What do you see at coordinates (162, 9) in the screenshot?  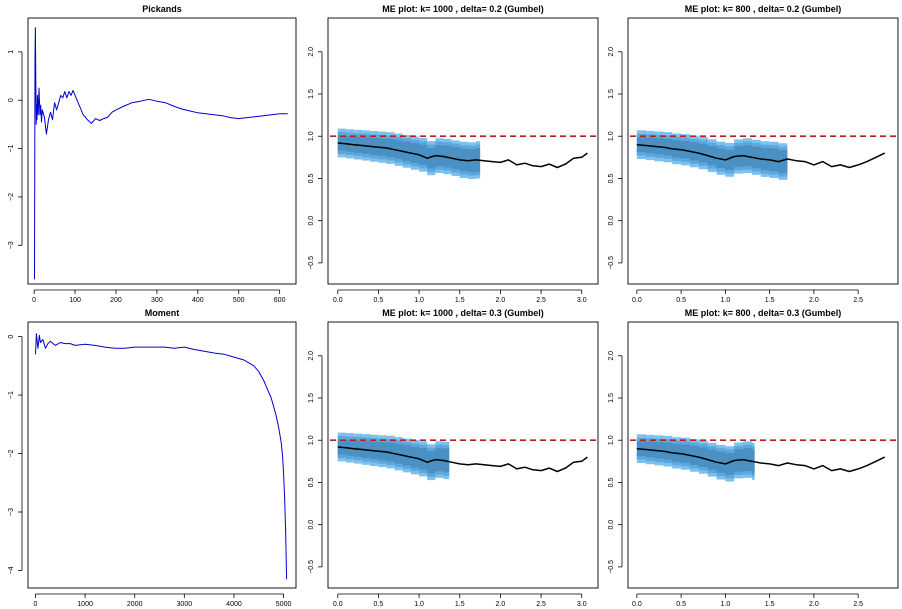 I see `panel-title: Pickands` at bounding box center [162, 9].